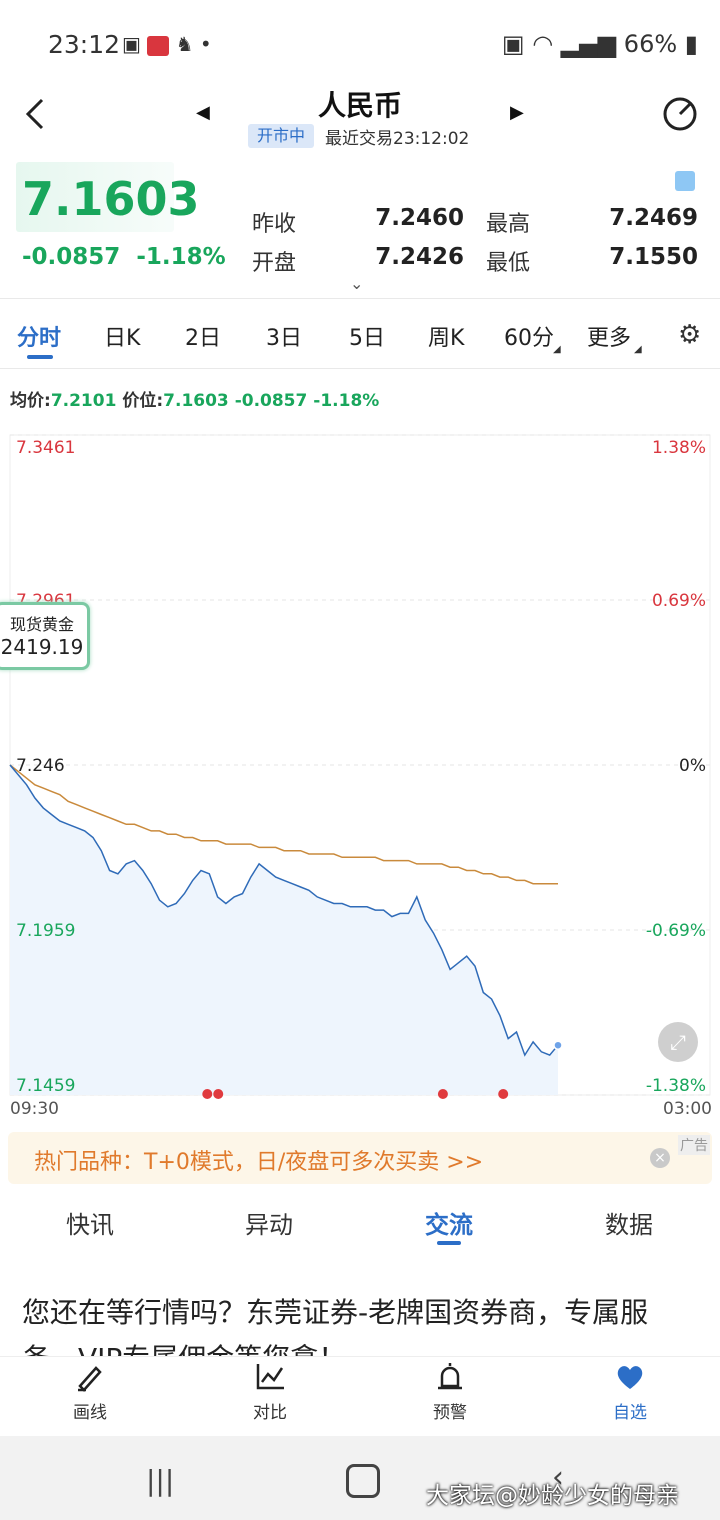 The height and width of the screenshot is (1520, 720). I want to click on pen-icon, so click(90, 1379).